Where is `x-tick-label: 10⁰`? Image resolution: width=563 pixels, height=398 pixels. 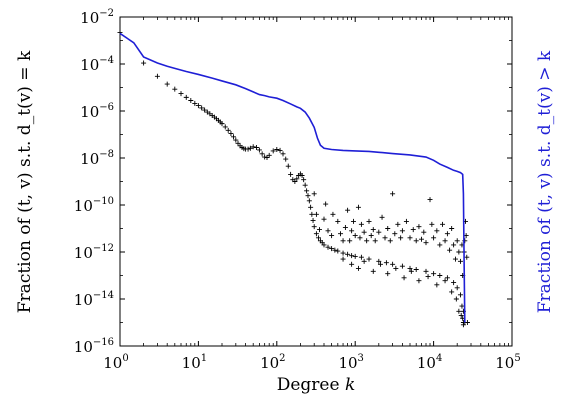 x-tick-label: 10⁰ is located at coordinates (115, 362).